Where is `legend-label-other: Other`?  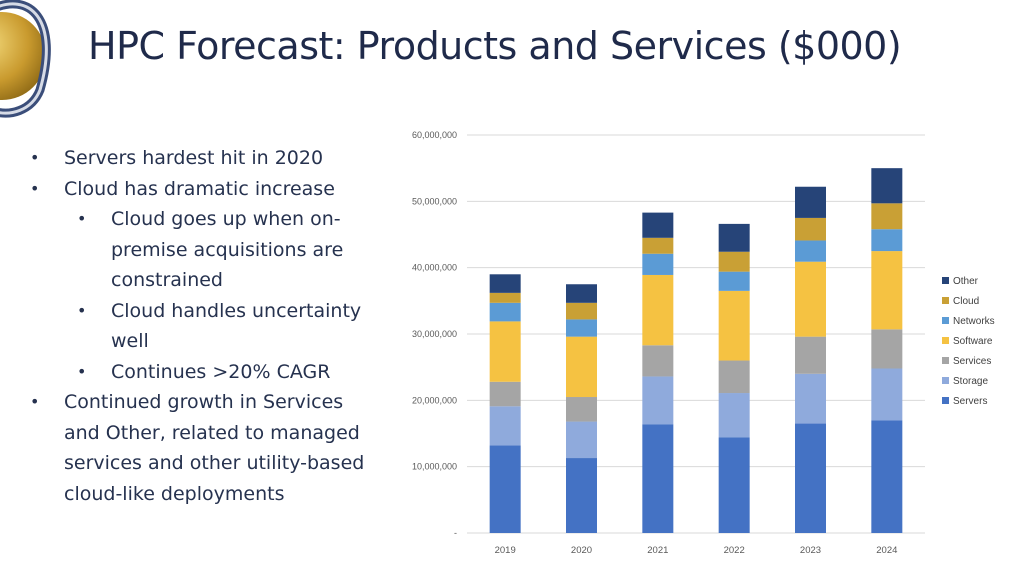
legend-label-other: Other is located at coordinates (966, 281).